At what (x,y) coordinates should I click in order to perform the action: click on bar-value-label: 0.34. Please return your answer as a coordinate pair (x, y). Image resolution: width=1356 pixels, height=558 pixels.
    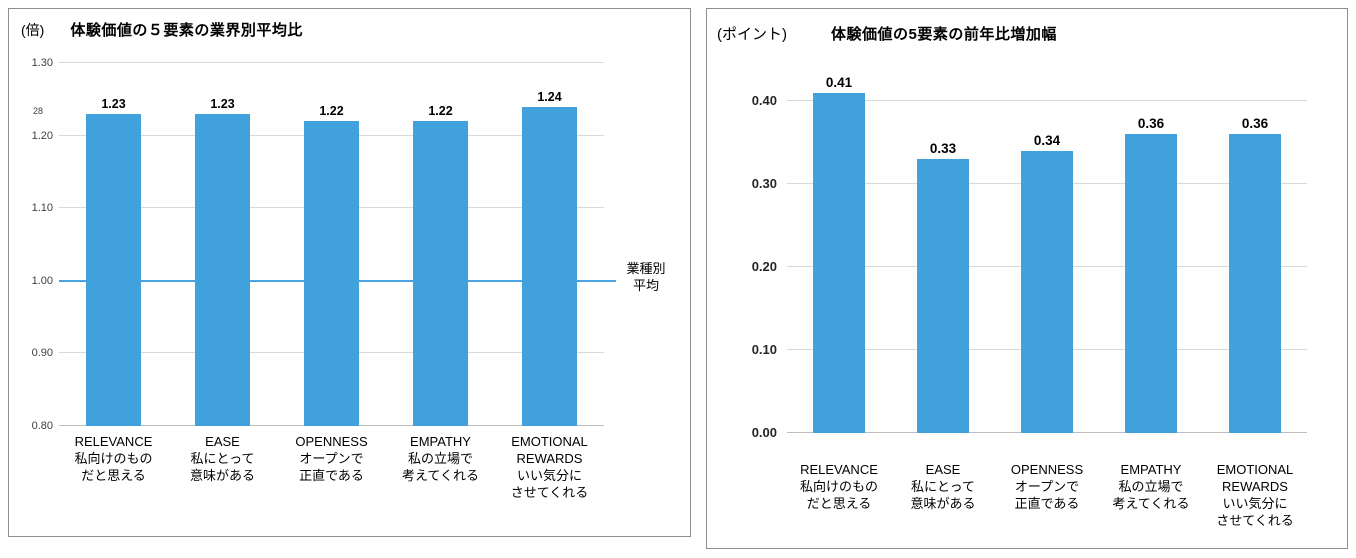
    Looking at the image, I should click on (1047, 140).